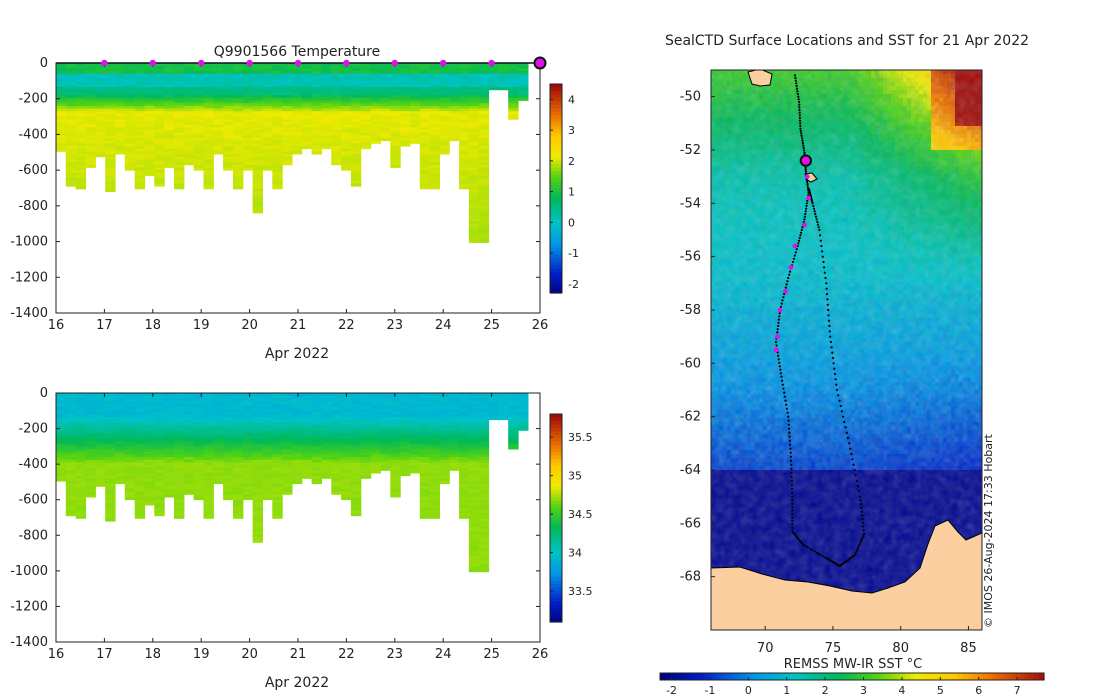 The height and width of the screenshot is (700, 1100). What do you see at coordinates (33, 500) in the screenshot?
I see `y-tick-label: -600` at bounding box center [33, 500].